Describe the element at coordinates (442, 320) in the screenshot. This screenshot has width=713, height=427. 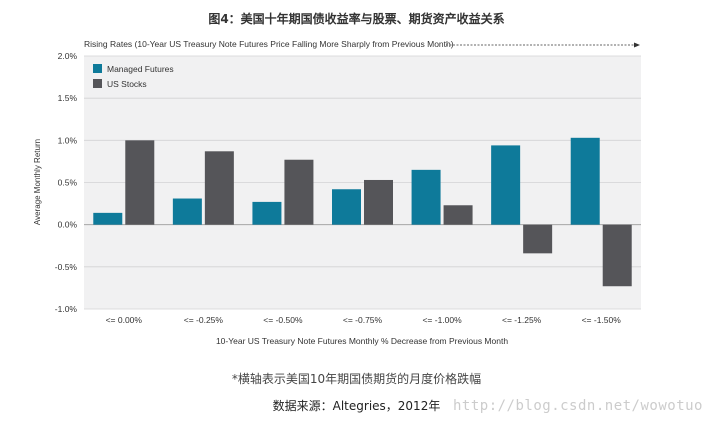
I see `x-tick-label: <= -1.00%` at that location.